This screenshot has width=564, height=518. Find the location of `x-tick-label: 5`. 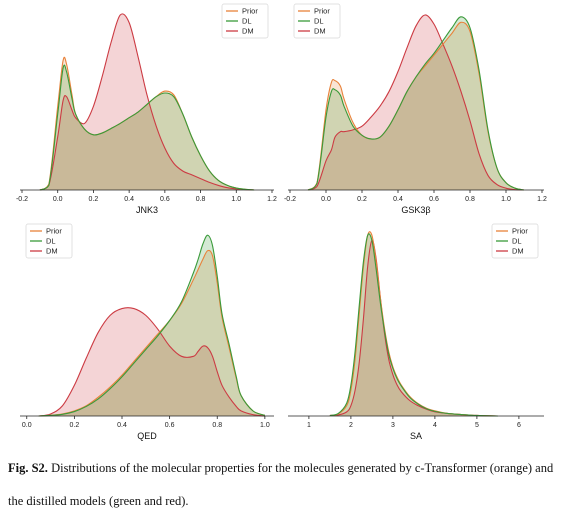

x-tick-label: 5 is located at coordinates (477, 425).